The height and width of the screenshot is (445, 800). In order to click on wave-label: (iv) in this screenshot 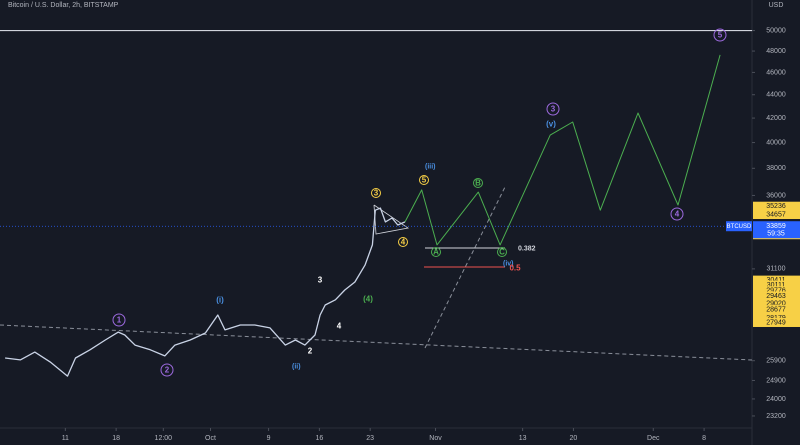, I will do `click(508, 263)`.